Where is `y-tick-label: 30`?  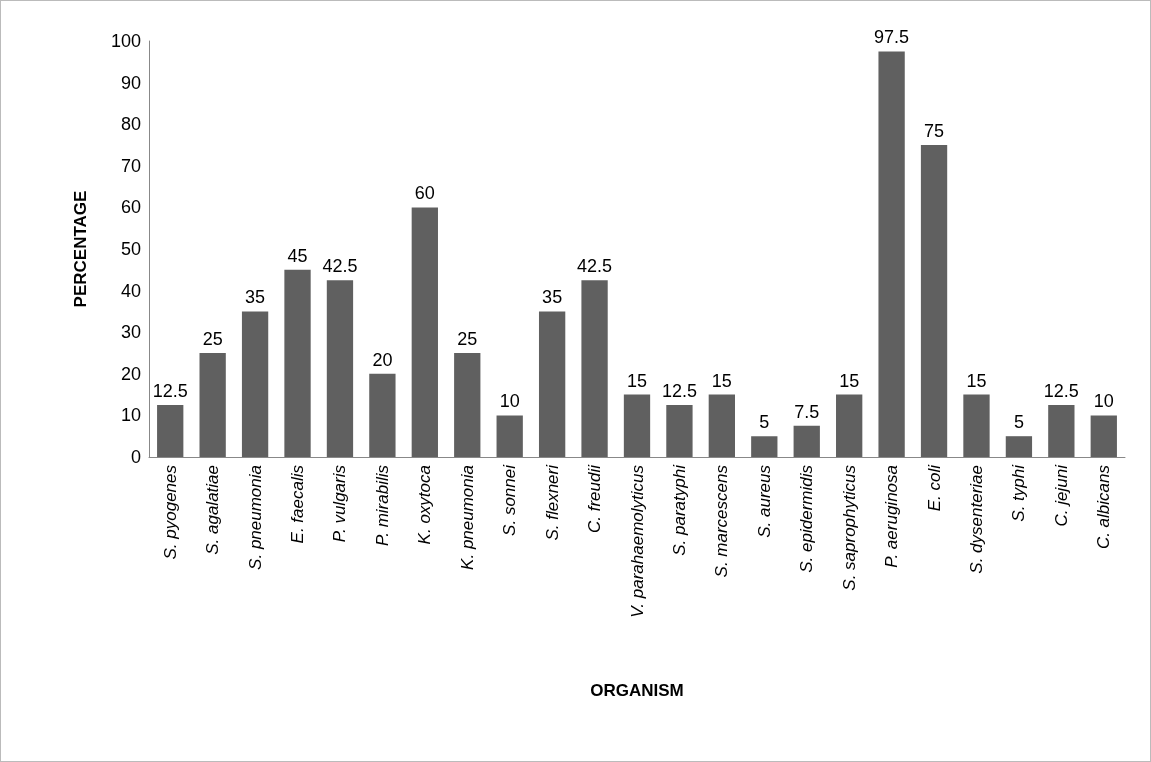 y-tick-label: 30 is located at coordinates (130, 332).